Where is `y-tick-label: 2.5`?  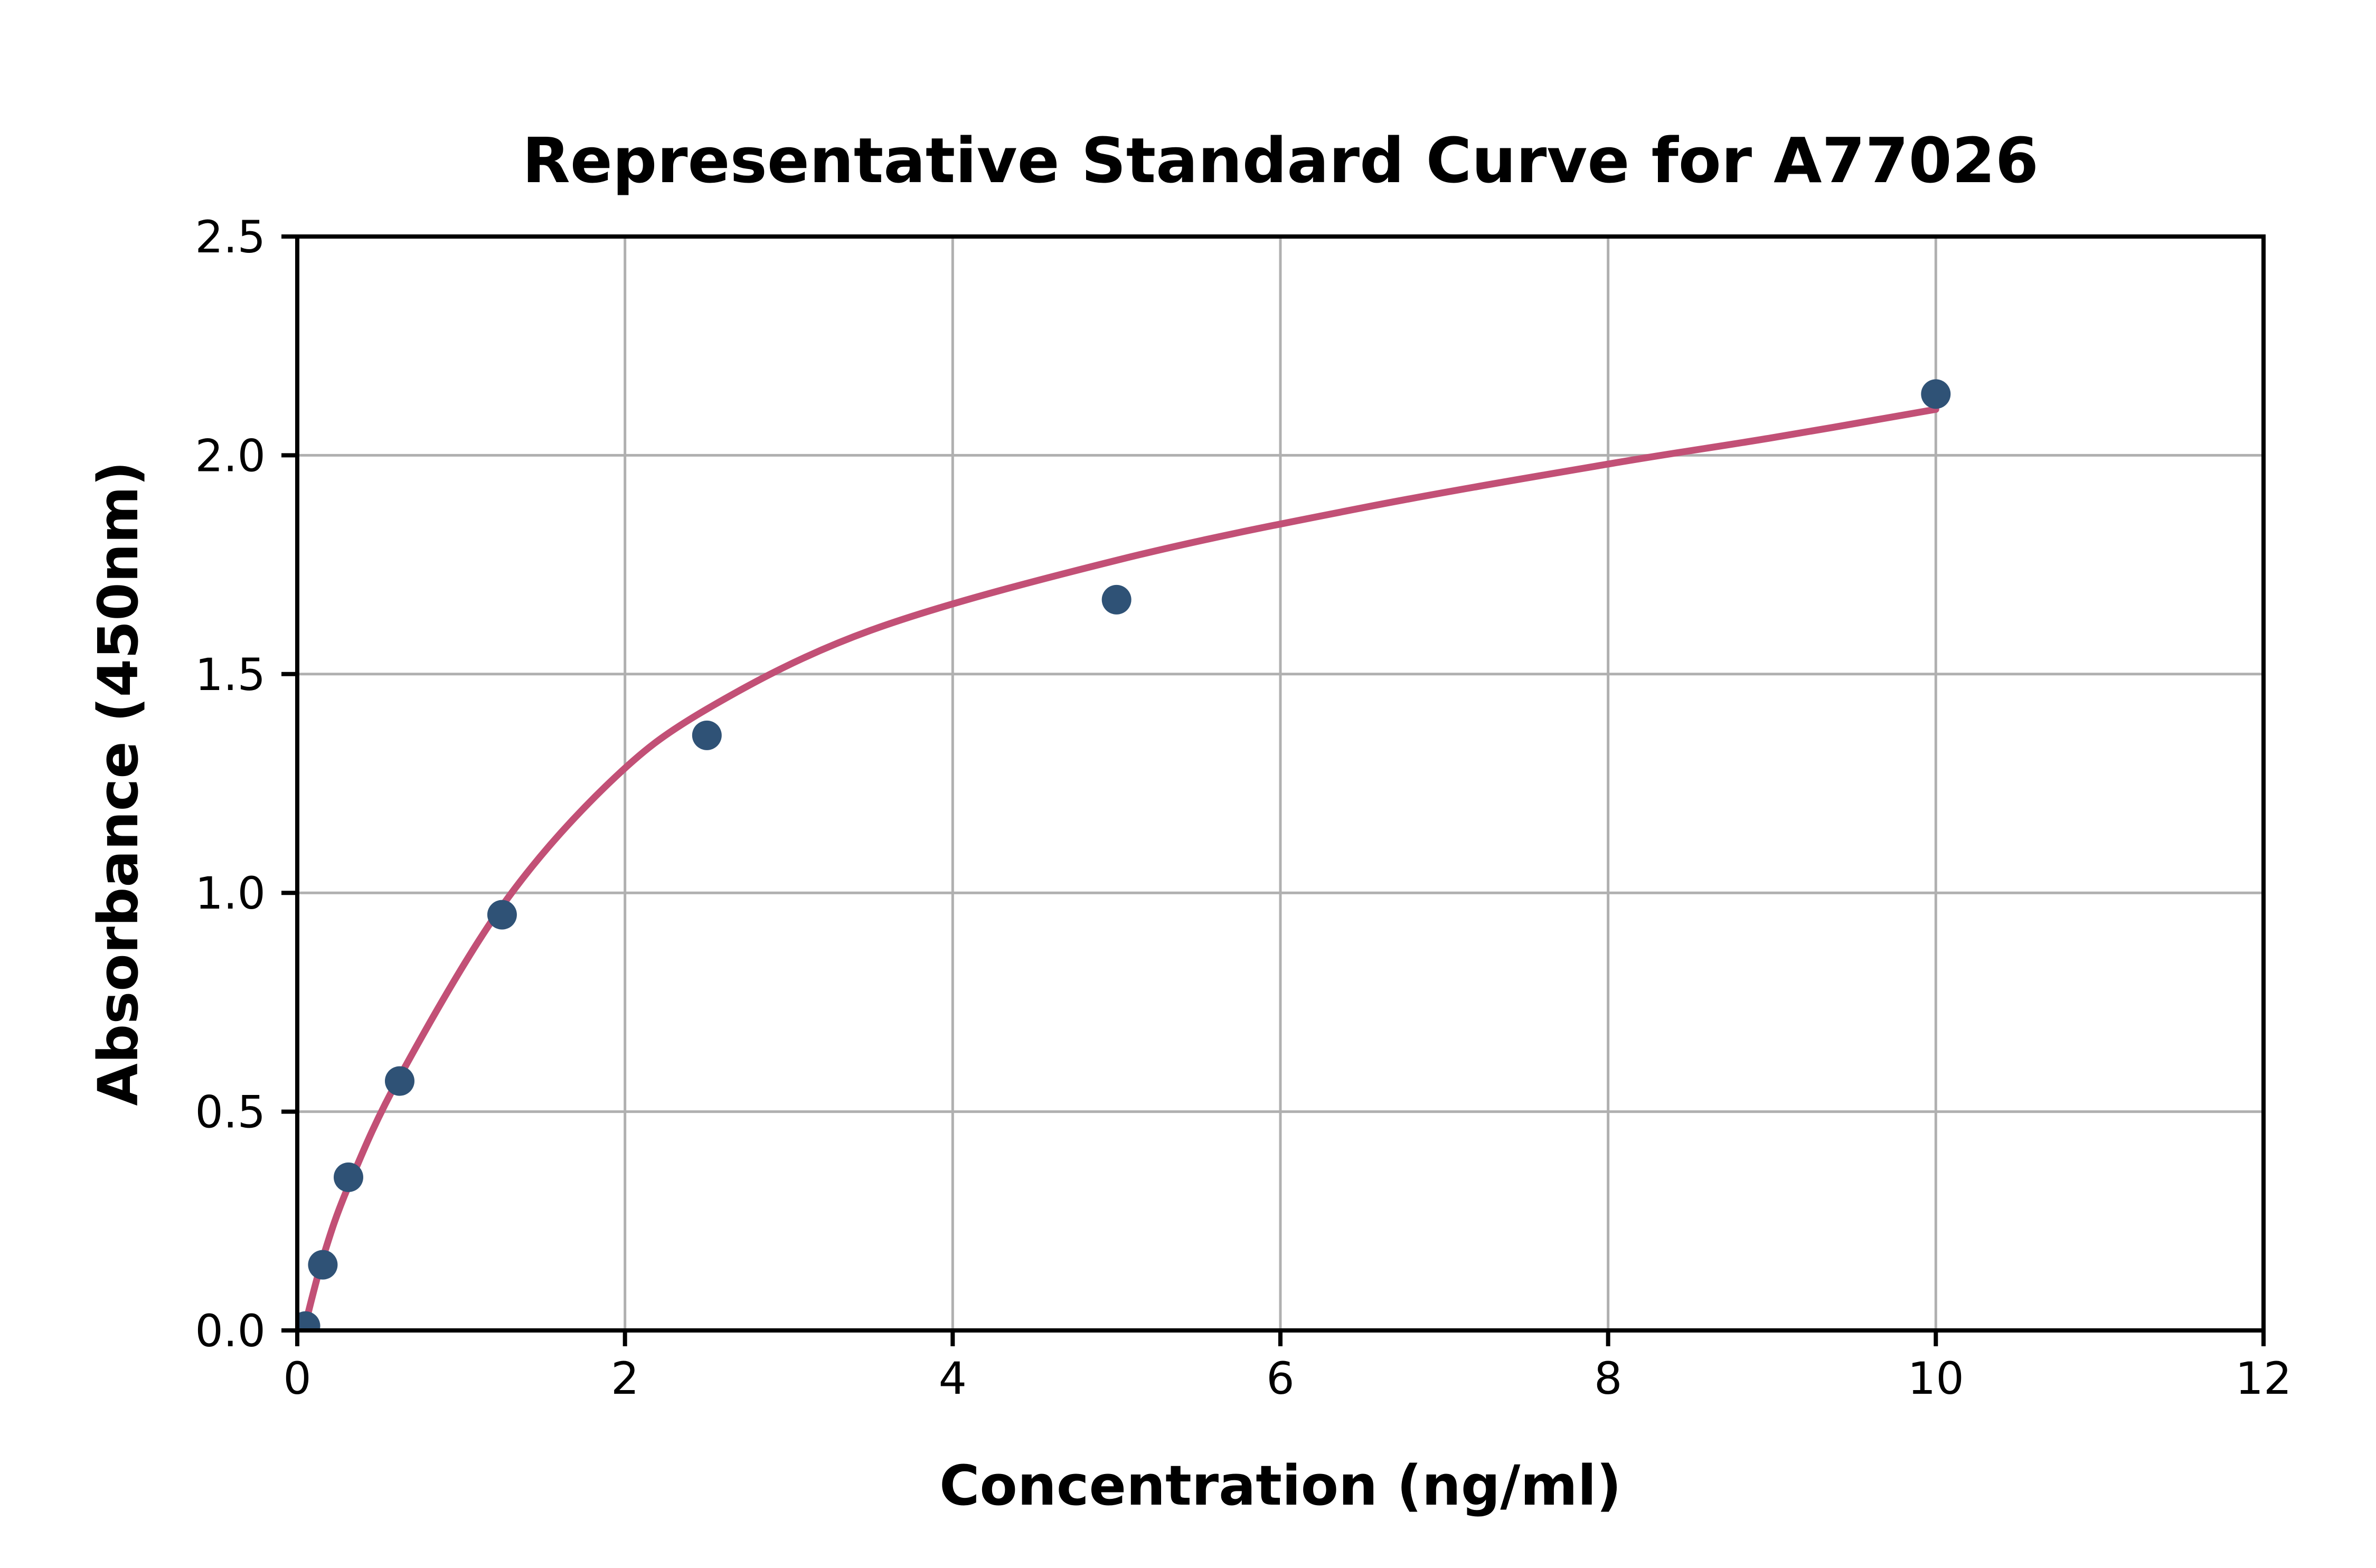
y-tick-label: 2.5 is located at coordinates (231, 237).